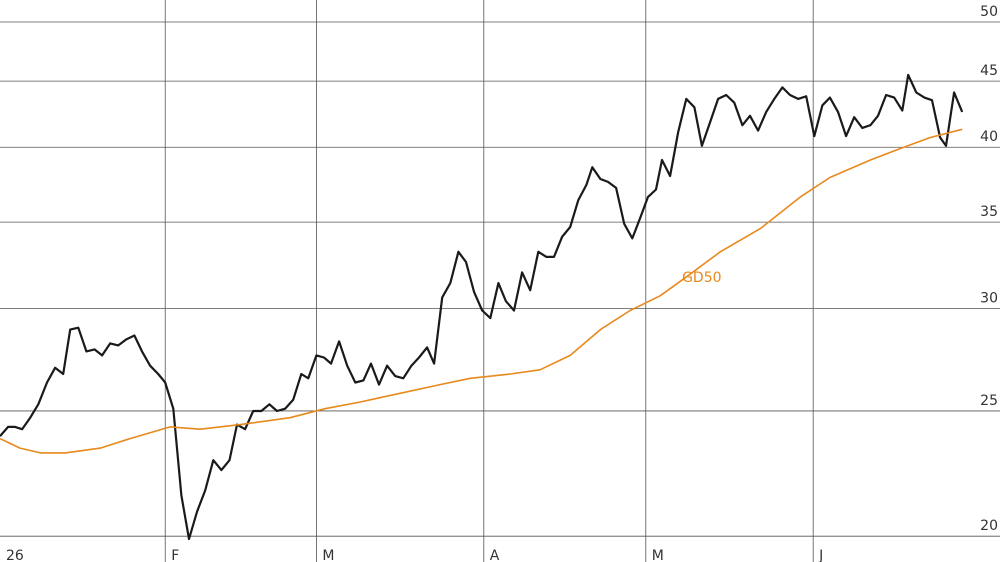 This screenshot has height=562, width=1000. What do you see at coordinates (989, 71) in the screenshot?
I see `y-tick-label: 45` at bounding box center [989, 71].